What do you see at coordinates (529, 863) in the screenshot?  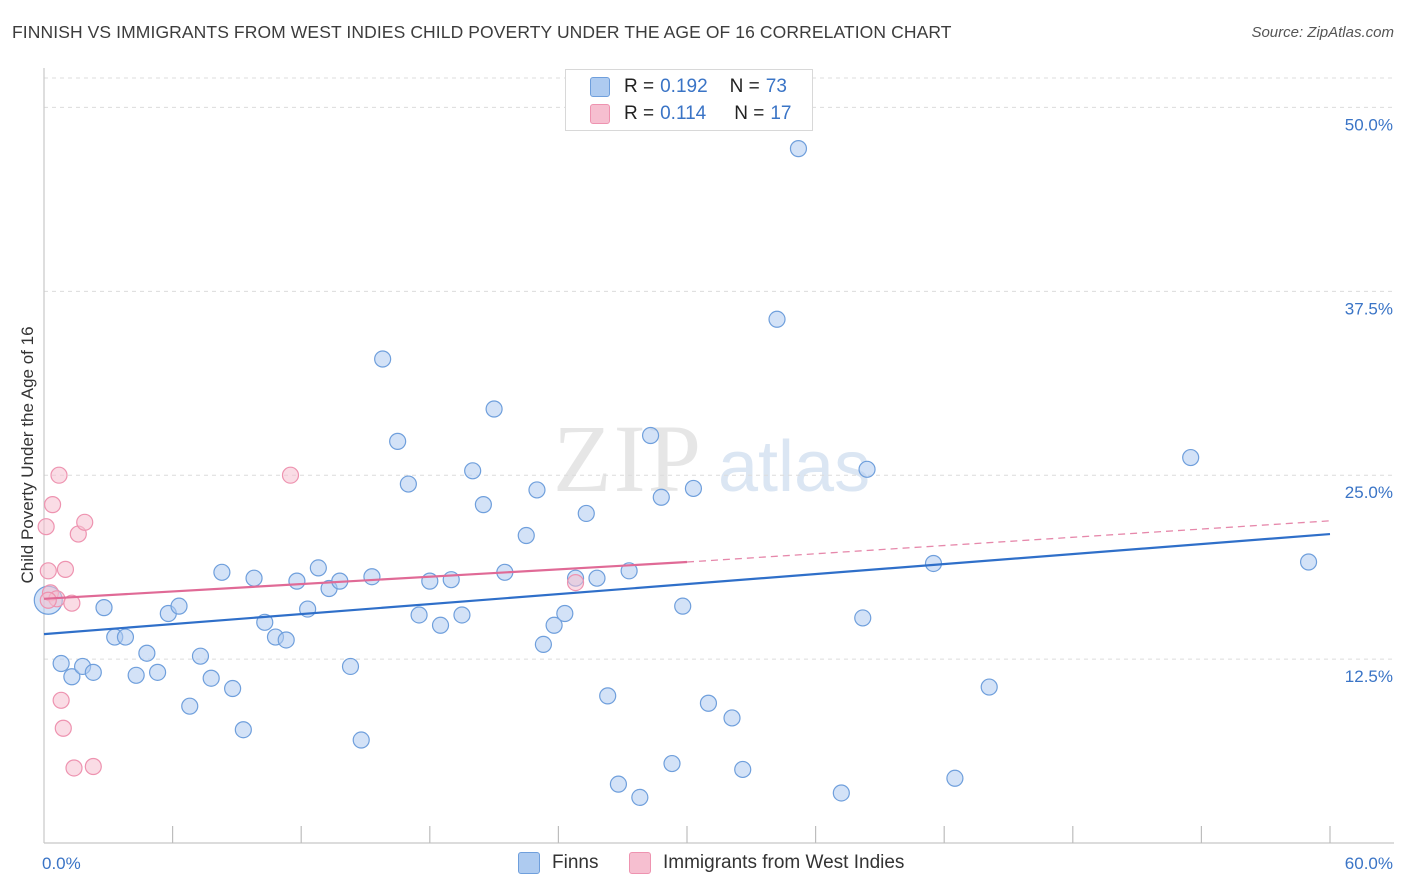 I see `finns-legend-swatch` at bounding box center [529, 863].